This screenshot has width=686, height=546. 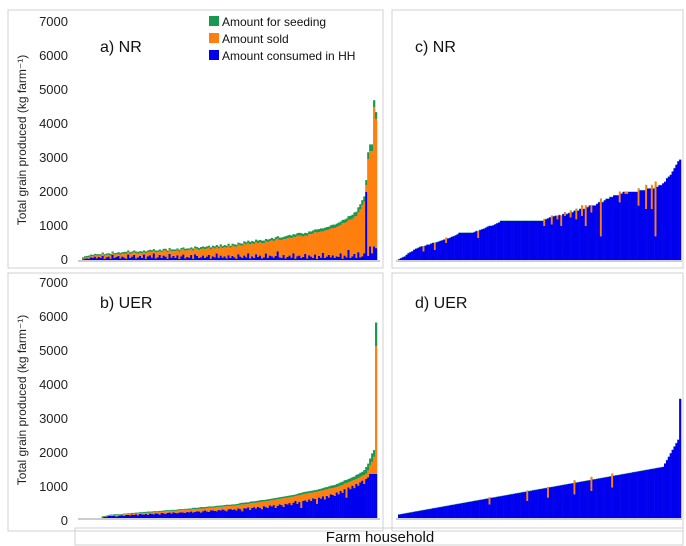 I want to click on bar-c-132-amount-consumed-in-hh, so click(x=648, y=224).